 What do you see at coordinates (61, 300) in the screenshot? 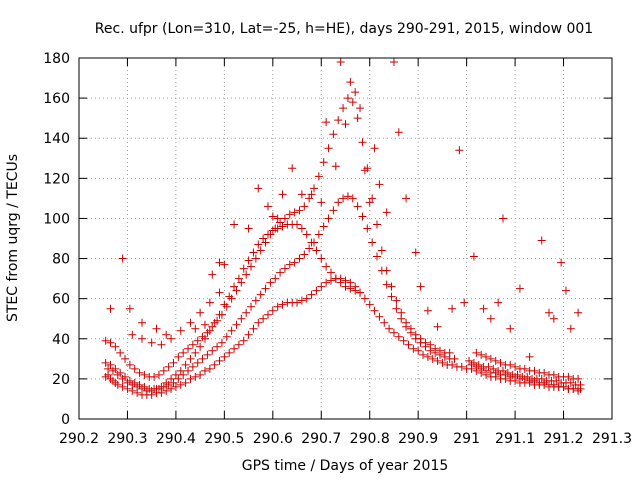
I see `y-tick-label: 60` at bounding box center [61, 300].